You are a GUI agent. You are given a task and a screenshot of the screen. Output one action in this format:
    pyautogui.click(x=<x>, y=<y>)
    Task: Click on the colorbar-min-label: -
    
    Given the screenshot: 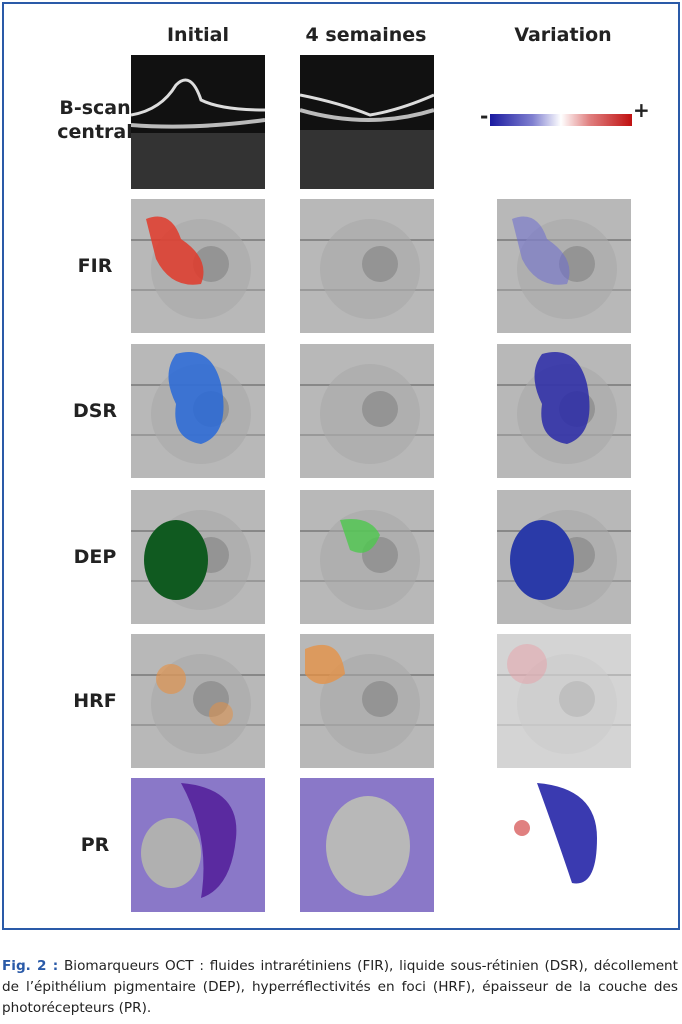 What is the action you would take?
    pyautogui.click(x=484, y=116)
    